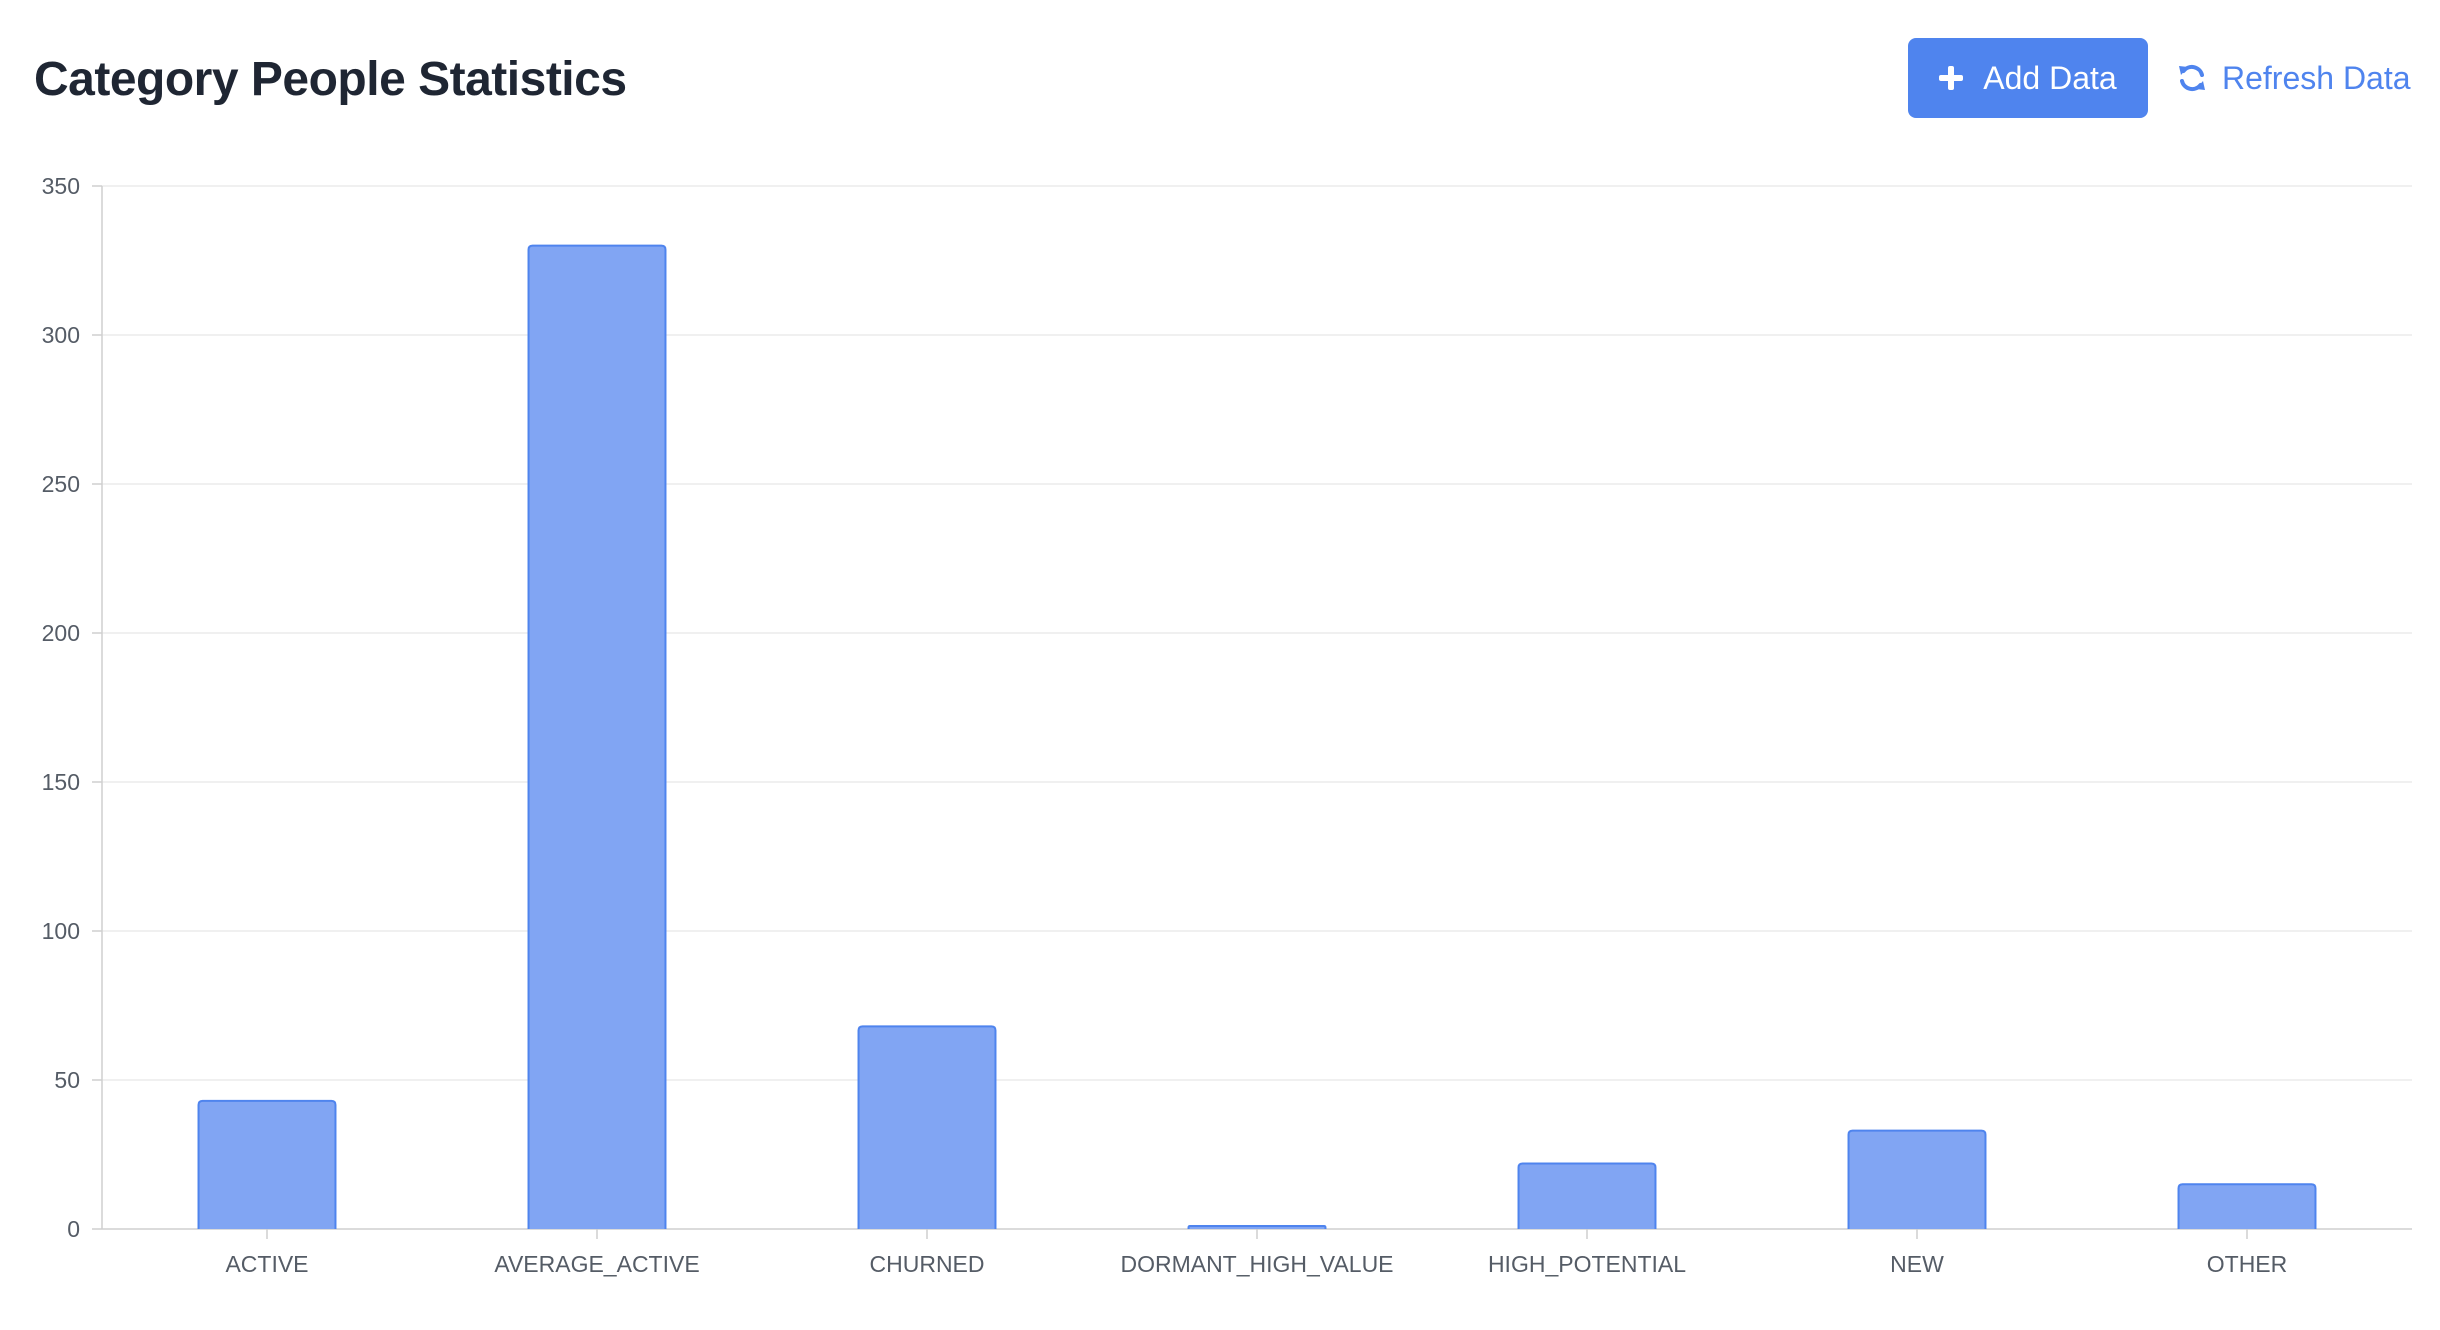 Image resolution: width=2440 pixels, height=1330 pixels. Describe the element at coordinates (330, 79) in the screenshot. I see `page-title: Category People Statistics` at that location.